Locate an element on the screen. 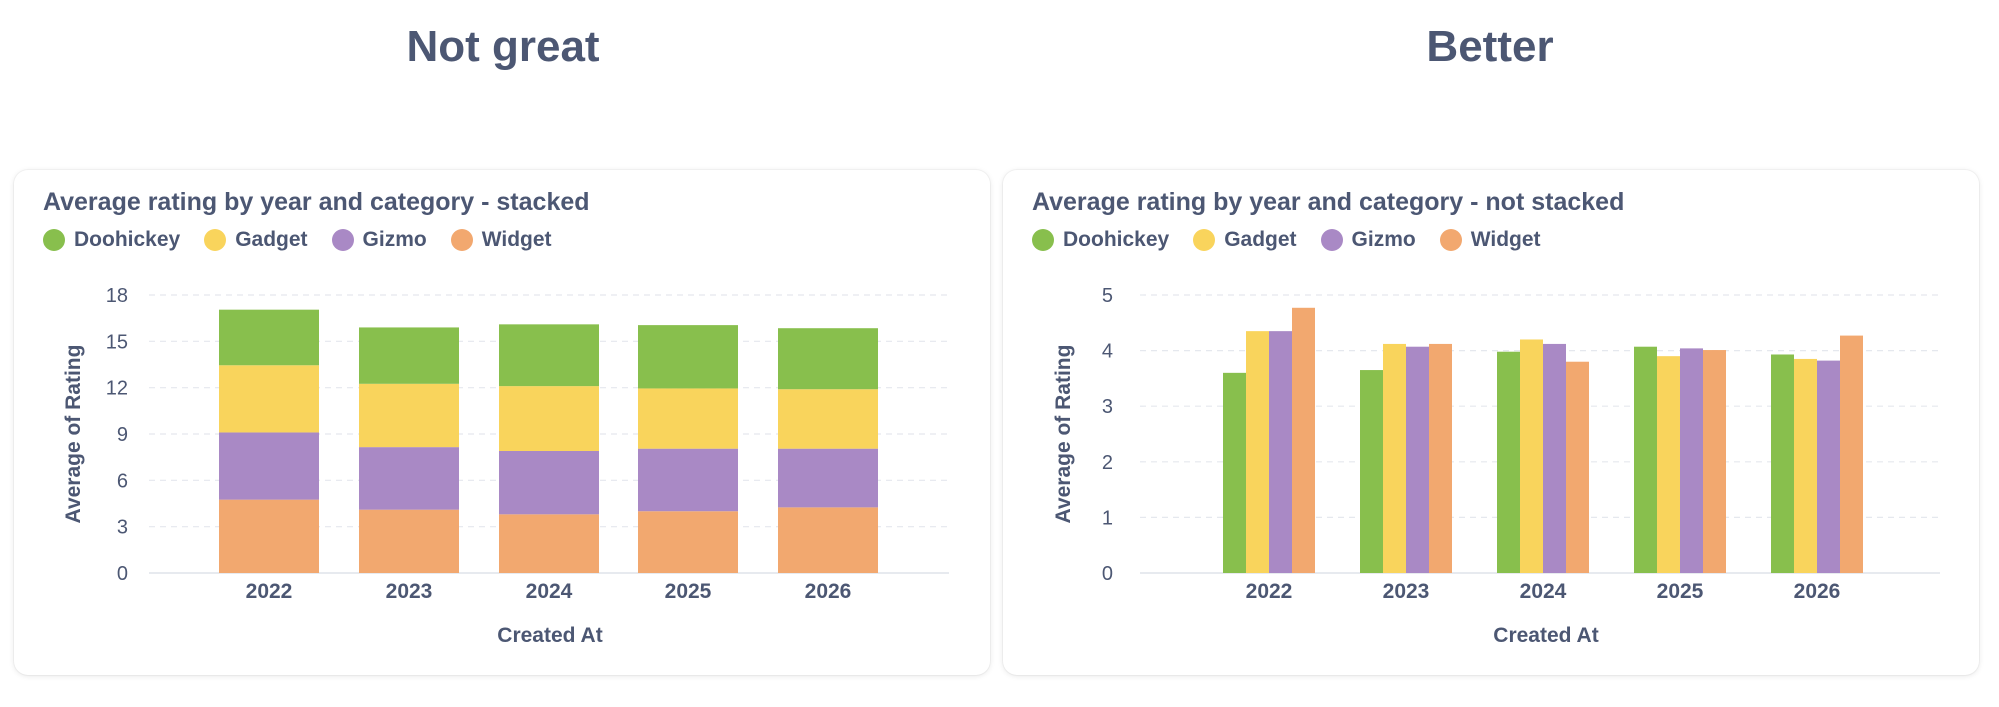 Image resolution: width=1999 pixels, height=707 pixels. y-tick-label: 12 is located at coordinates (117, 389).